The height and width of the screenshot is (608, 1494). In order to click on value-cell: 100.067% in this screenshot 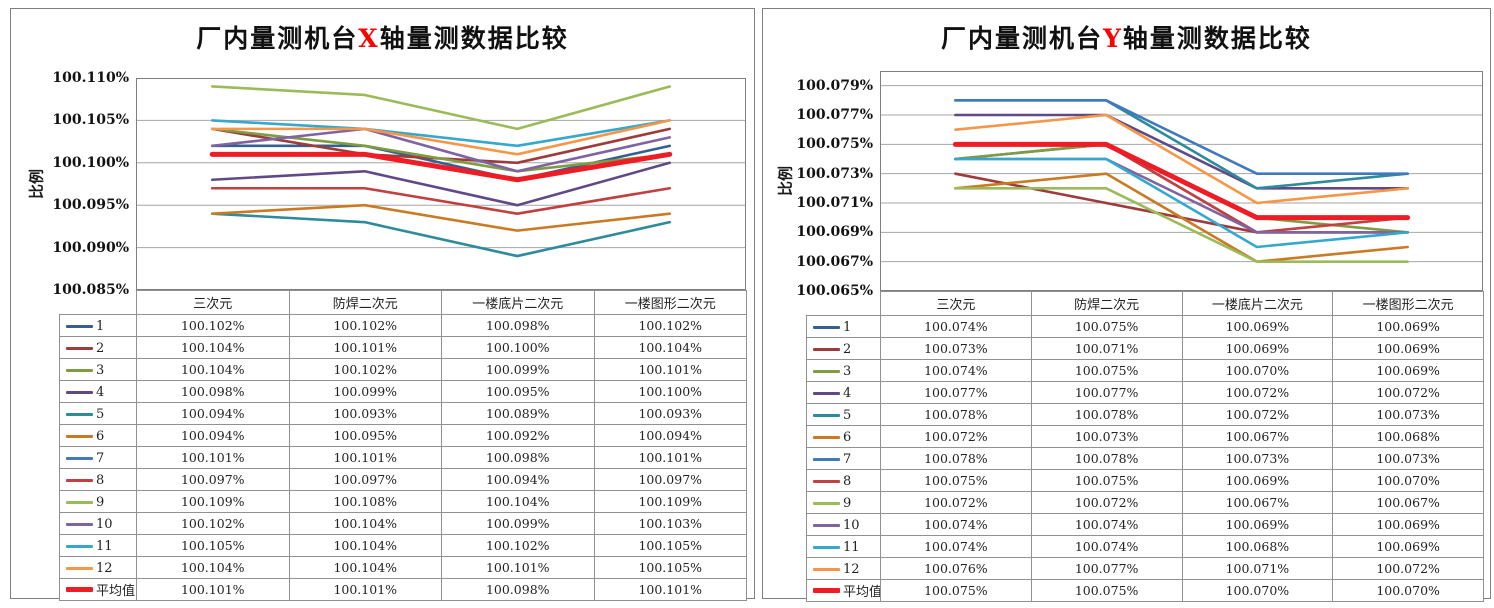, I will do `click(1408, 502)`.